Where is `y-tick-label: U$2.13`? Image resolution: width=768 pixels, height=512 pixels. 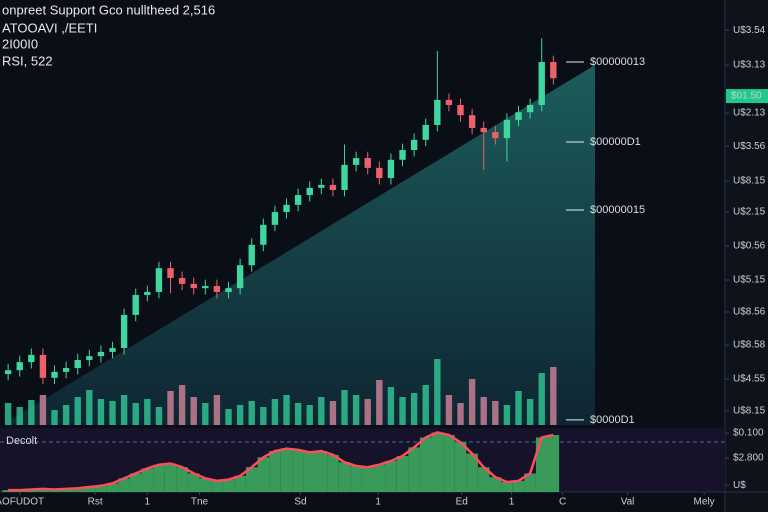 y-tick-label: U$2.13 is located at coordinates (749, 113).